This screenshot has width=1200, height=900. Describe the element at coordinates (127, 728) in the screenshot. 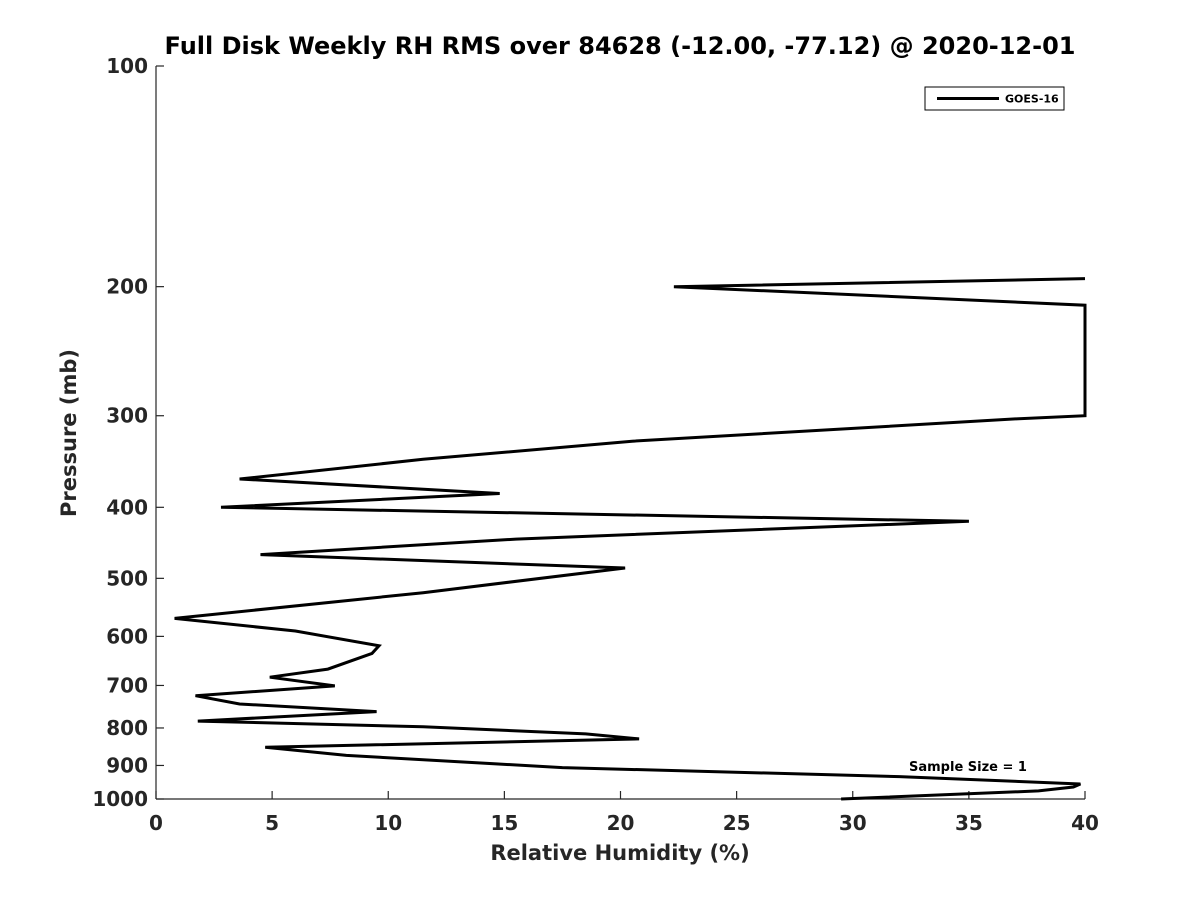

I see `y-tick-label: 800` at that location.